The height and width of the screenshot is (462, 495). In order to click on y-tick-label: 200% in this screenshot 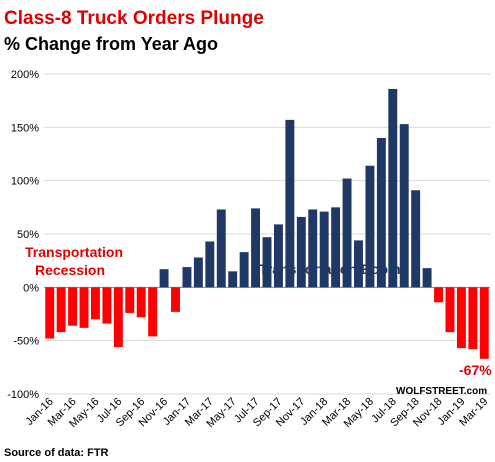, I will do `click(25, 75)`.